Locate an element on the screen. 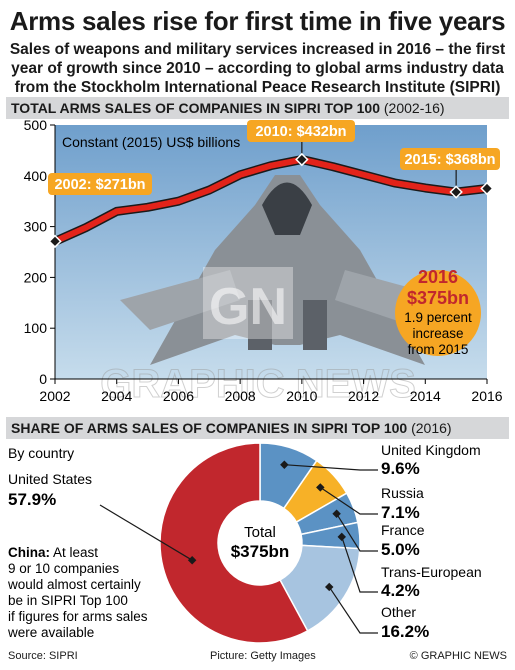 The height and width of the screenshot is (670, 515). pie-value-united-kingdom: 9.6% is located at coordinates (400, 468).